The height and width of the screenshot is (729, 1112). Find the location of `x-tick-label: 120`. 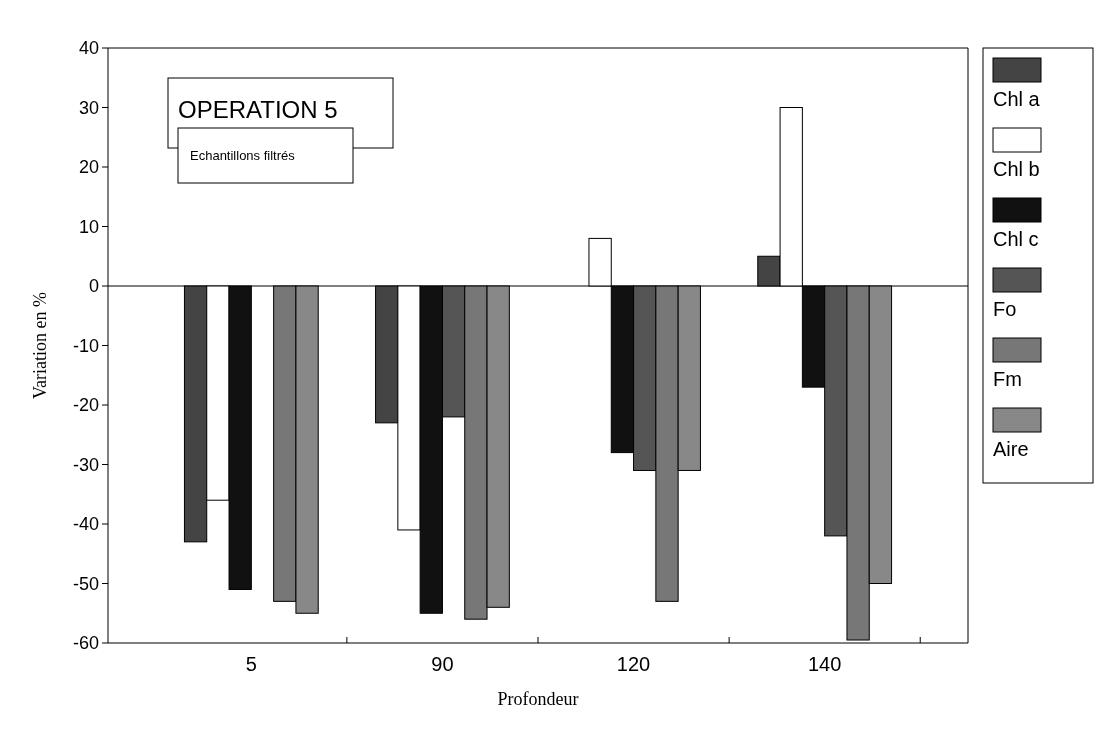

x-tick-label: 120 is located at coordinates (633, 664).